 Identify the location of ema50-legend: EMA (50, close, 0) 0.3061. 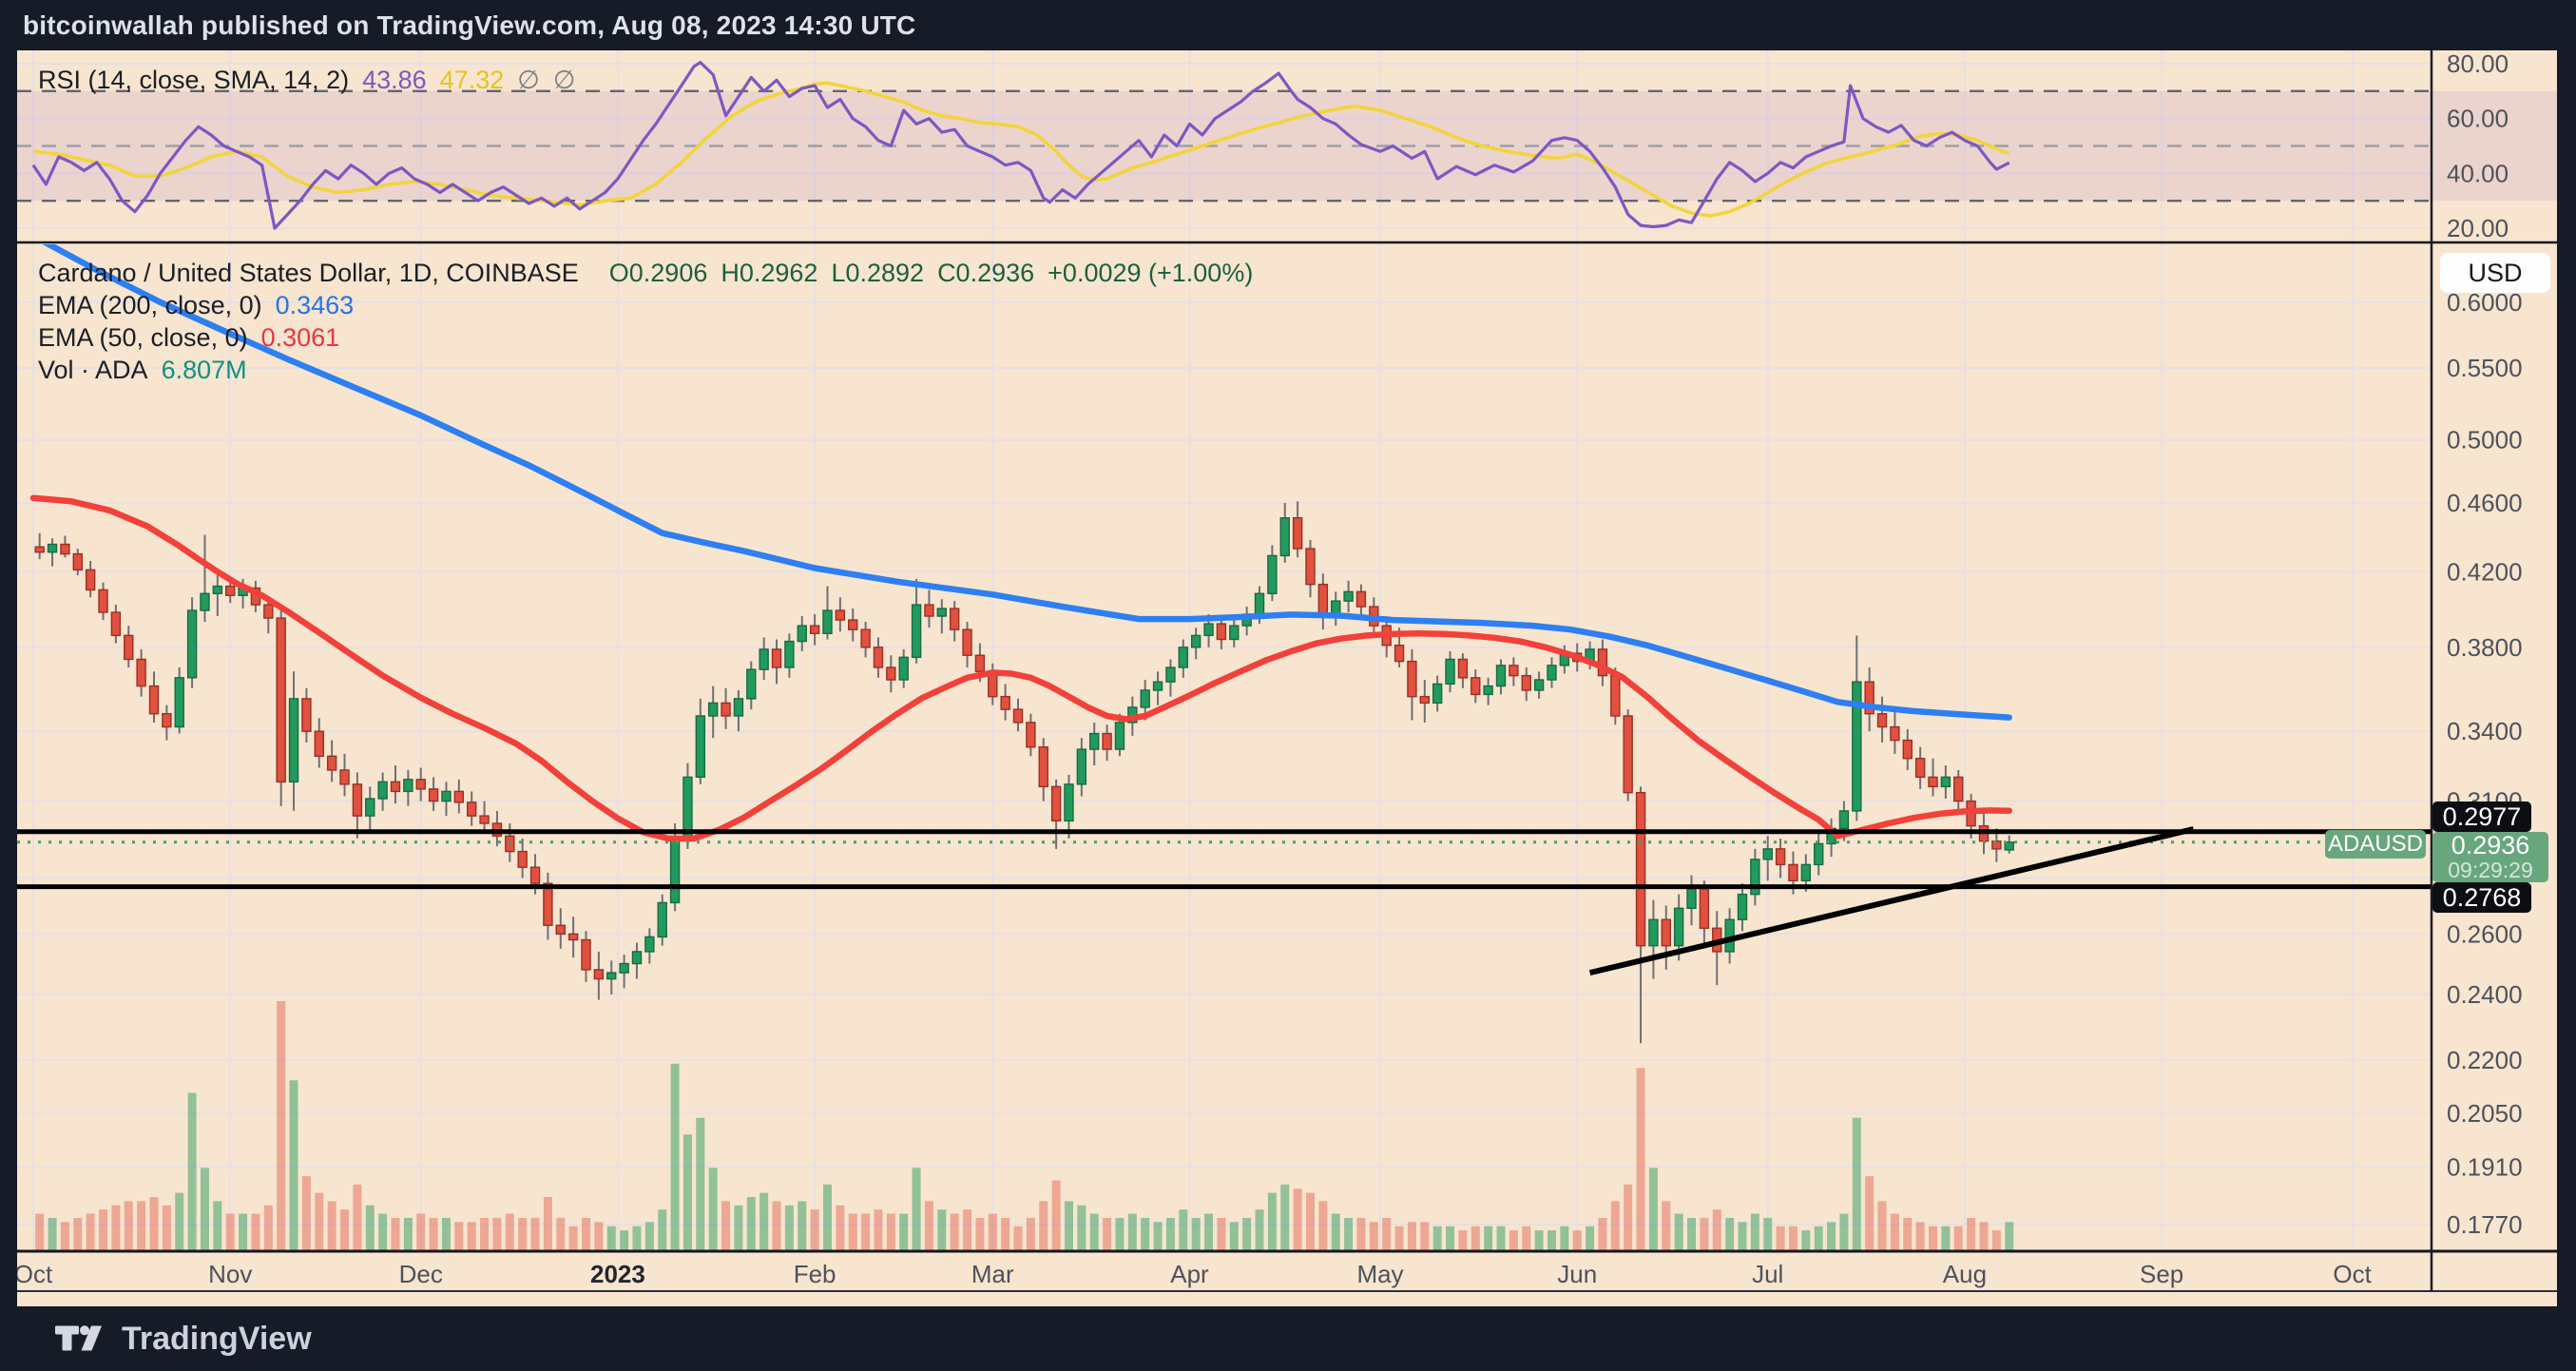
(189, 338).